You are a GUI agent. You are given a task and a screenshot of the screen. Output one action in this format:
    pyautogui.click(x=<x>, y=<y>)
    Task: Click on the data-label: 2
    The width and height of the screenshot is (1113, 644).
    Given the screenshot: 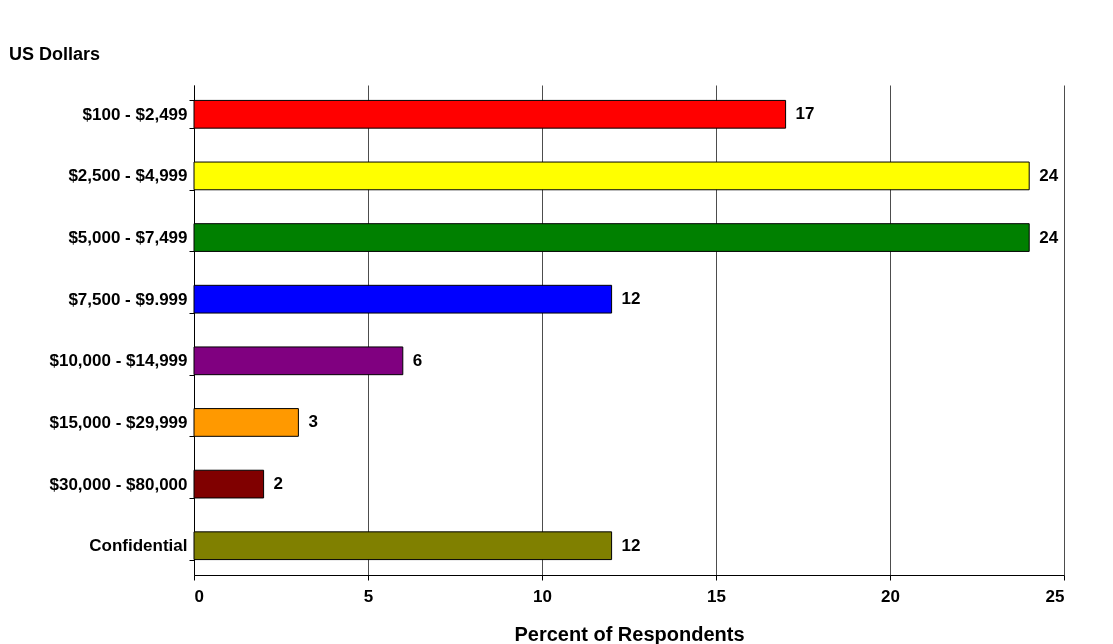 What is the action you would take?
    pyautogui.click(x=278, y=484)
    